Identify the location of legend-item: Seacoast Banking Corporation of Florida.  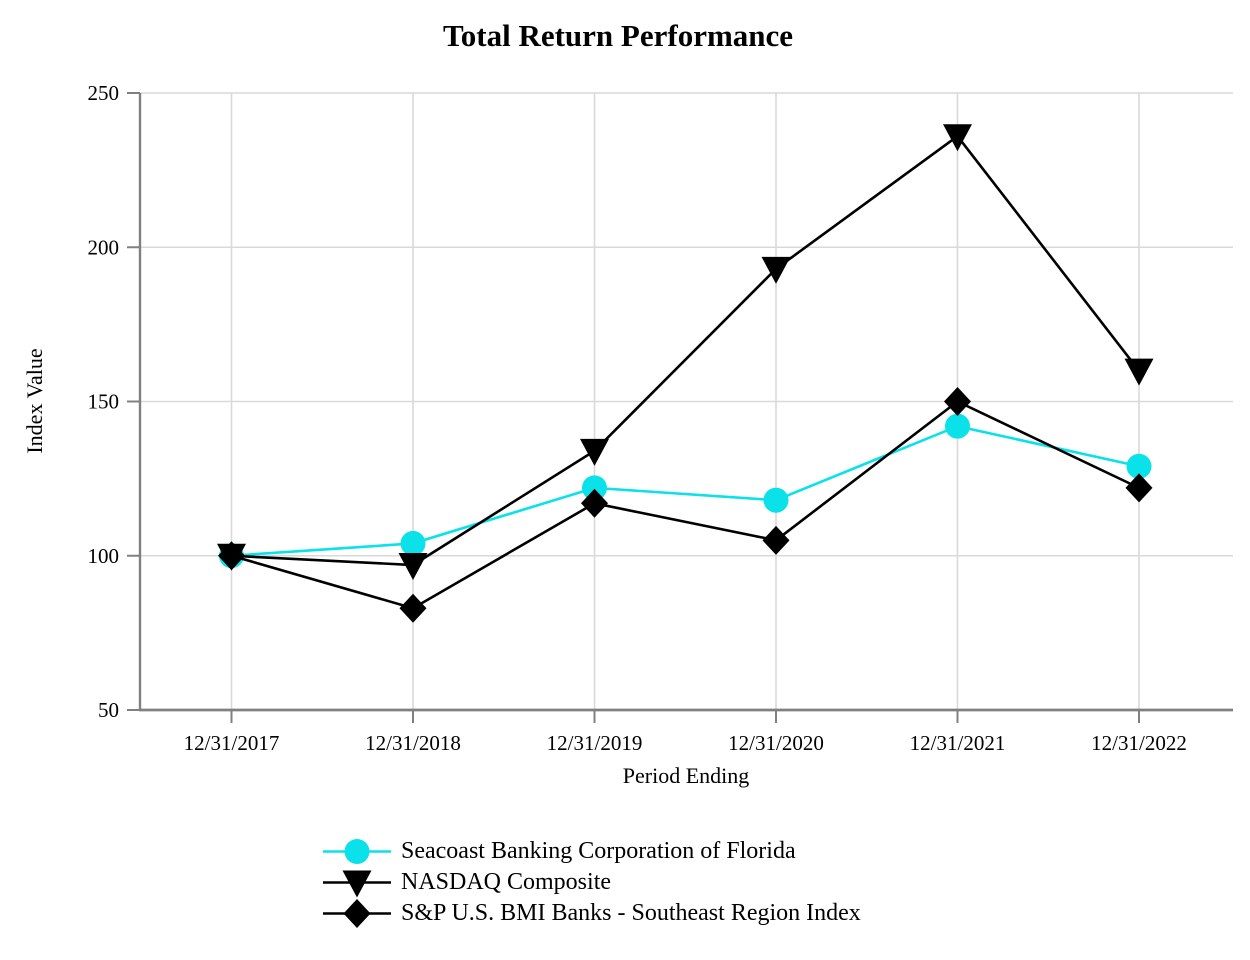
(591, 851).